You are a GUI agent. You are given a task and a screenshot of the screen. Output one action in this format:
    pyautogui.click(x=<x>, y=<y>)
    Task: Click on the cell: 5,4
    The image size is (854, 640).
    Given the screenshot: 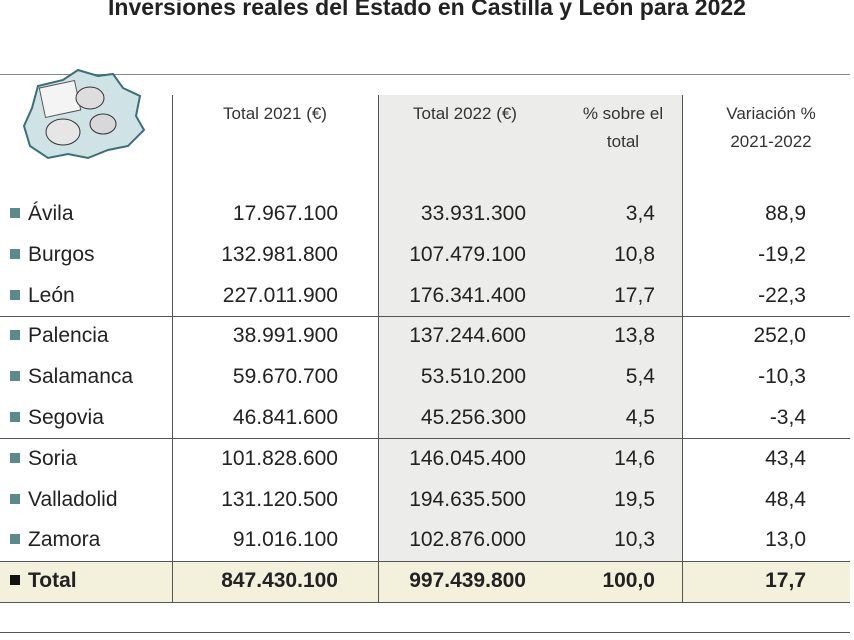 What is the action you would take?
    pyautogui.click(x=640, y=377)
    